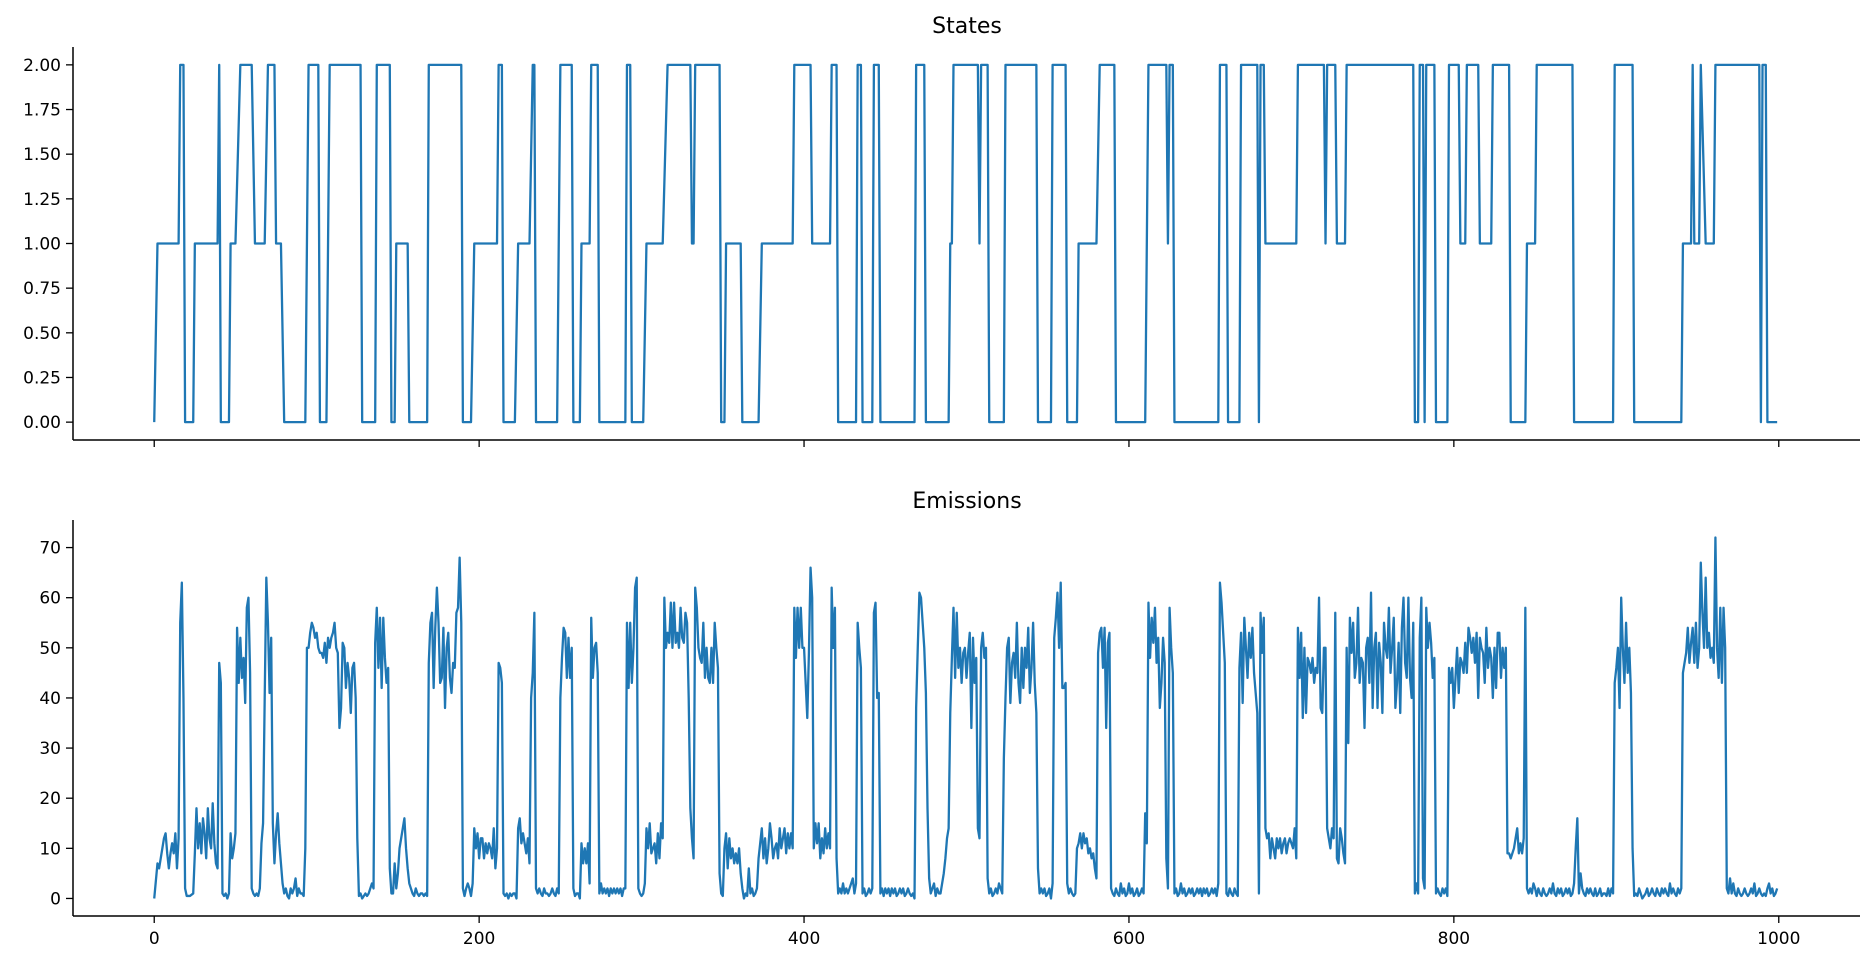 The image size is (1872, 962). I want to click on emissions-xtick-label: 400, so click(804, 939).